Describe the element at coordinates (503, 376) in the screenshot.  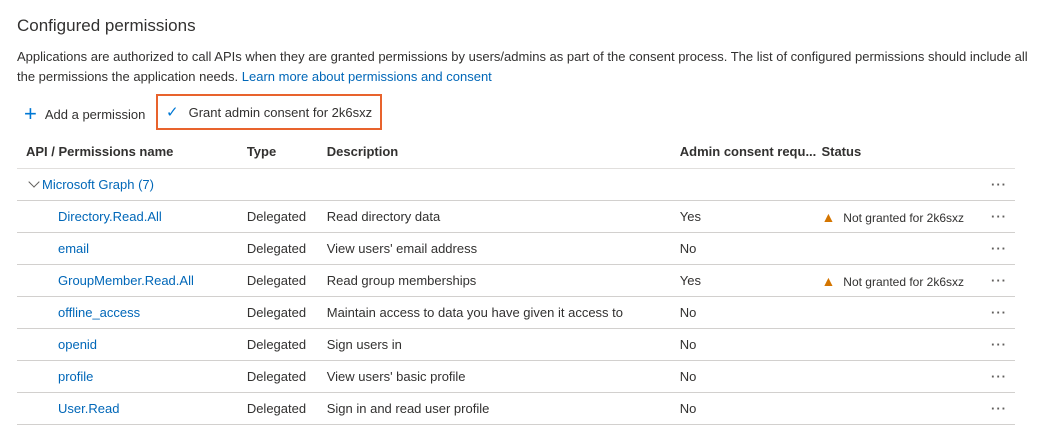
I see `description-cell: View users' basic profile` at that location.